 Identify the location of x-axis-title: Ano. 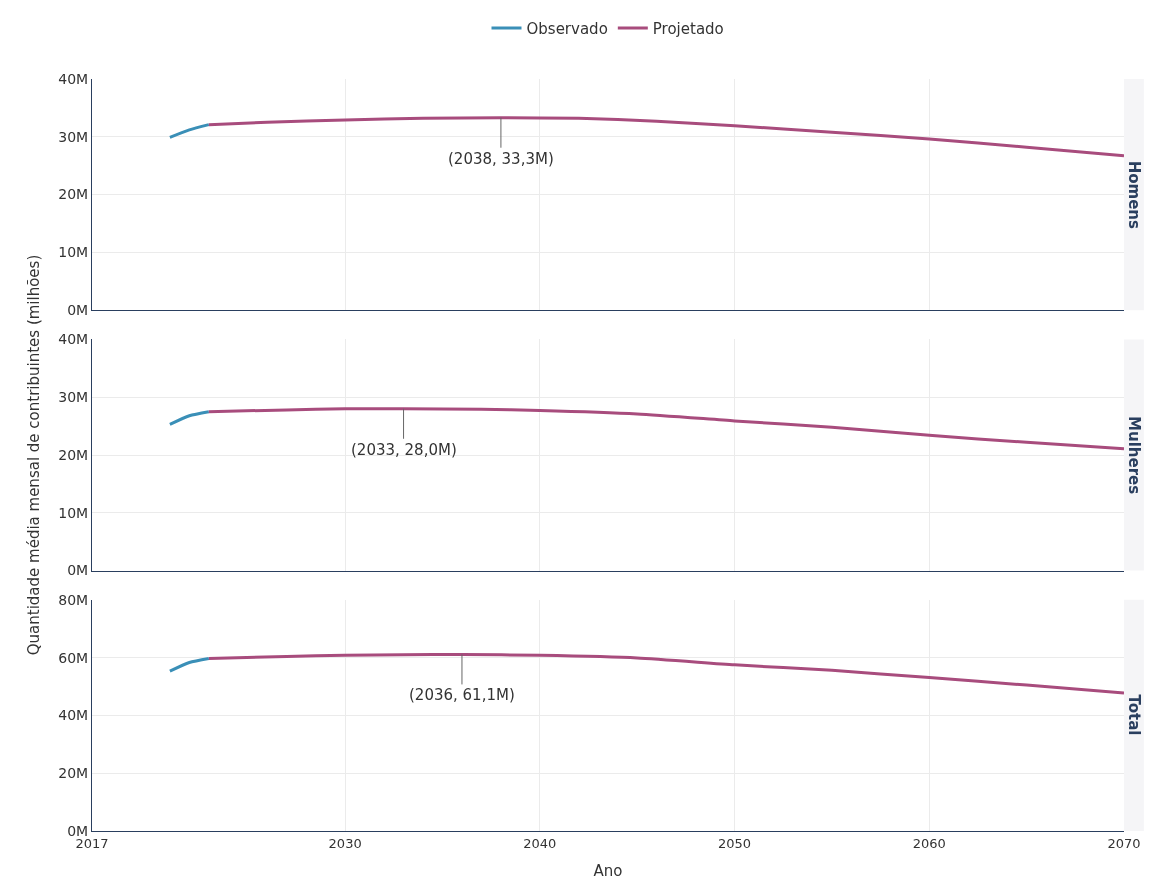
(608, 870).